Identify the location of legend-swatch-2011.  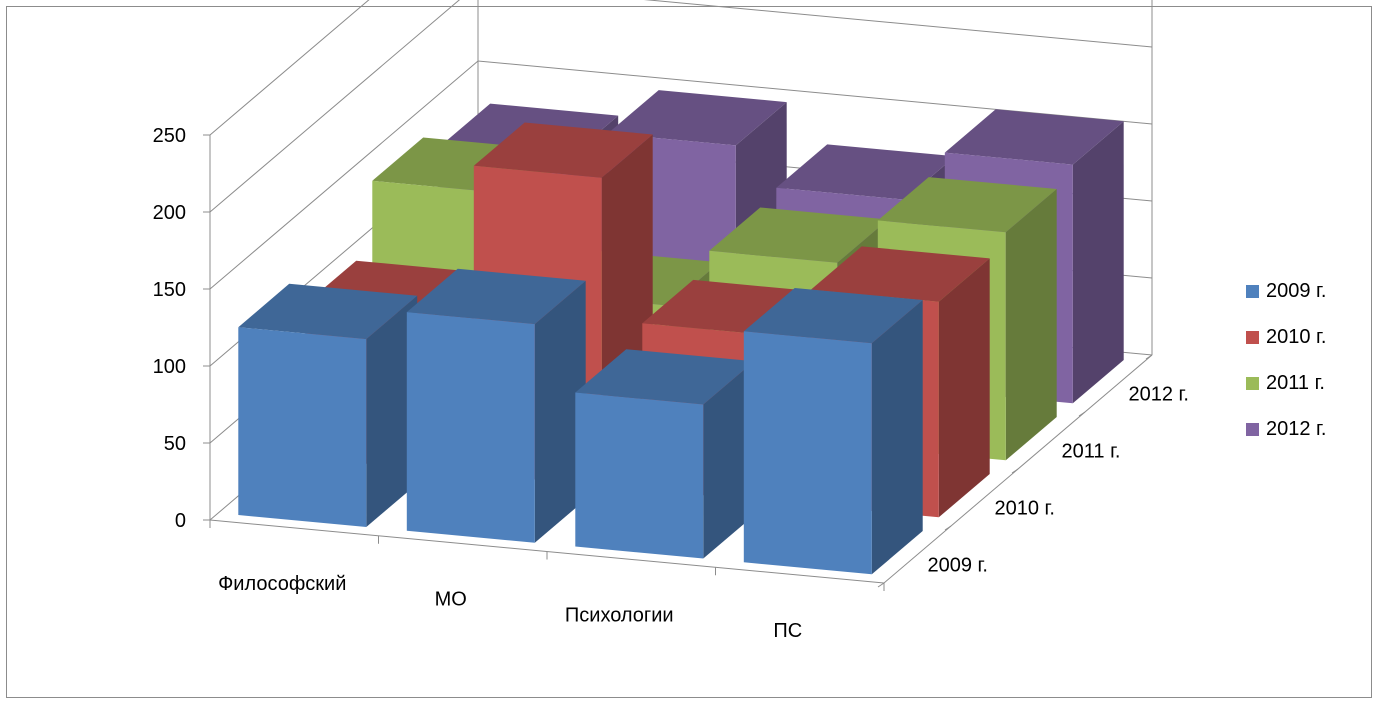
(1252, 383).